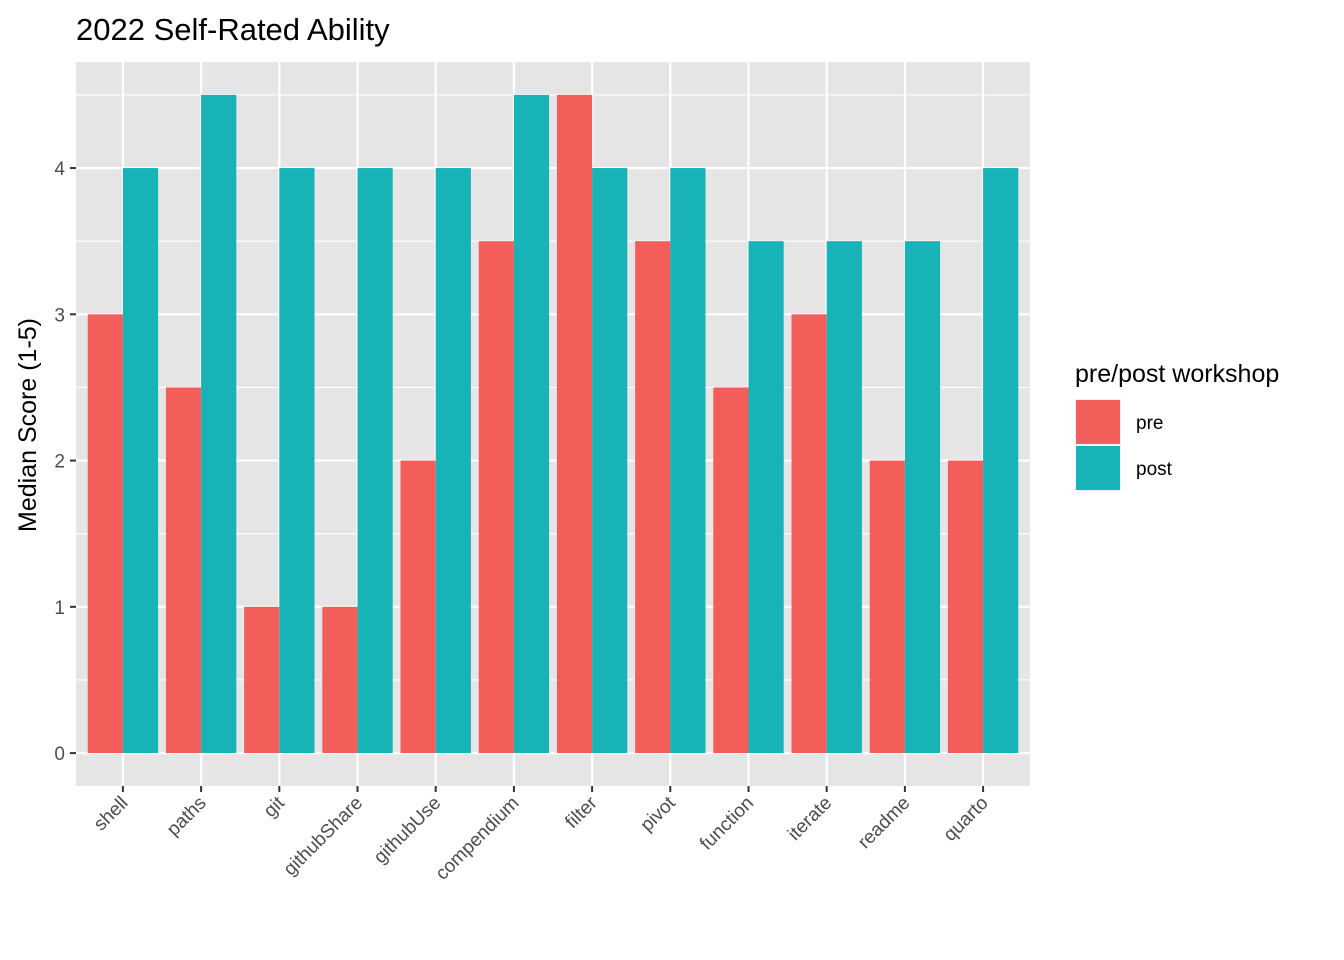  What do you see at coordinates (531, 424) in the screenshot?
I see `bar-post-compendium` at bounding box center [531, 424].